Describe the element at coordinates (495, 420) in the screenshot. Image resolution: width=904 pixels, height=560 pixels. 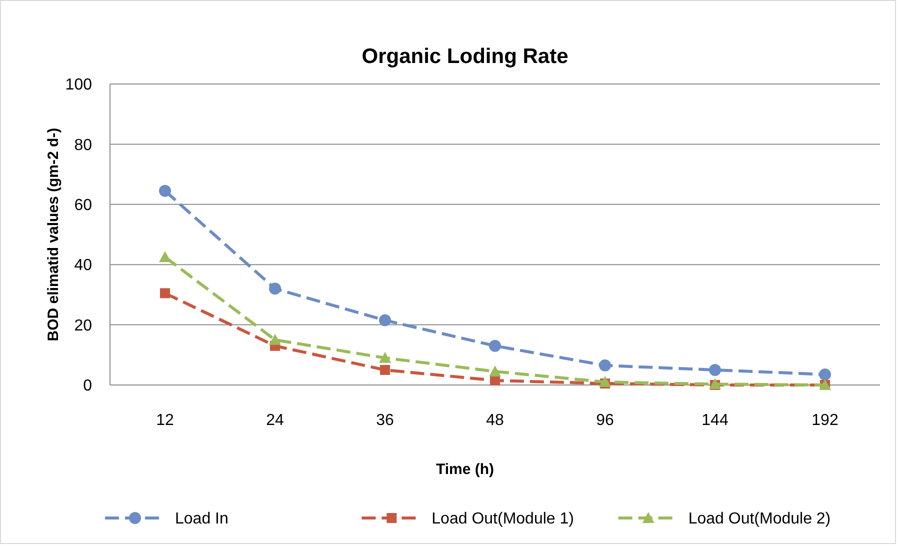
I see `x-tick-label: 48` at that location.